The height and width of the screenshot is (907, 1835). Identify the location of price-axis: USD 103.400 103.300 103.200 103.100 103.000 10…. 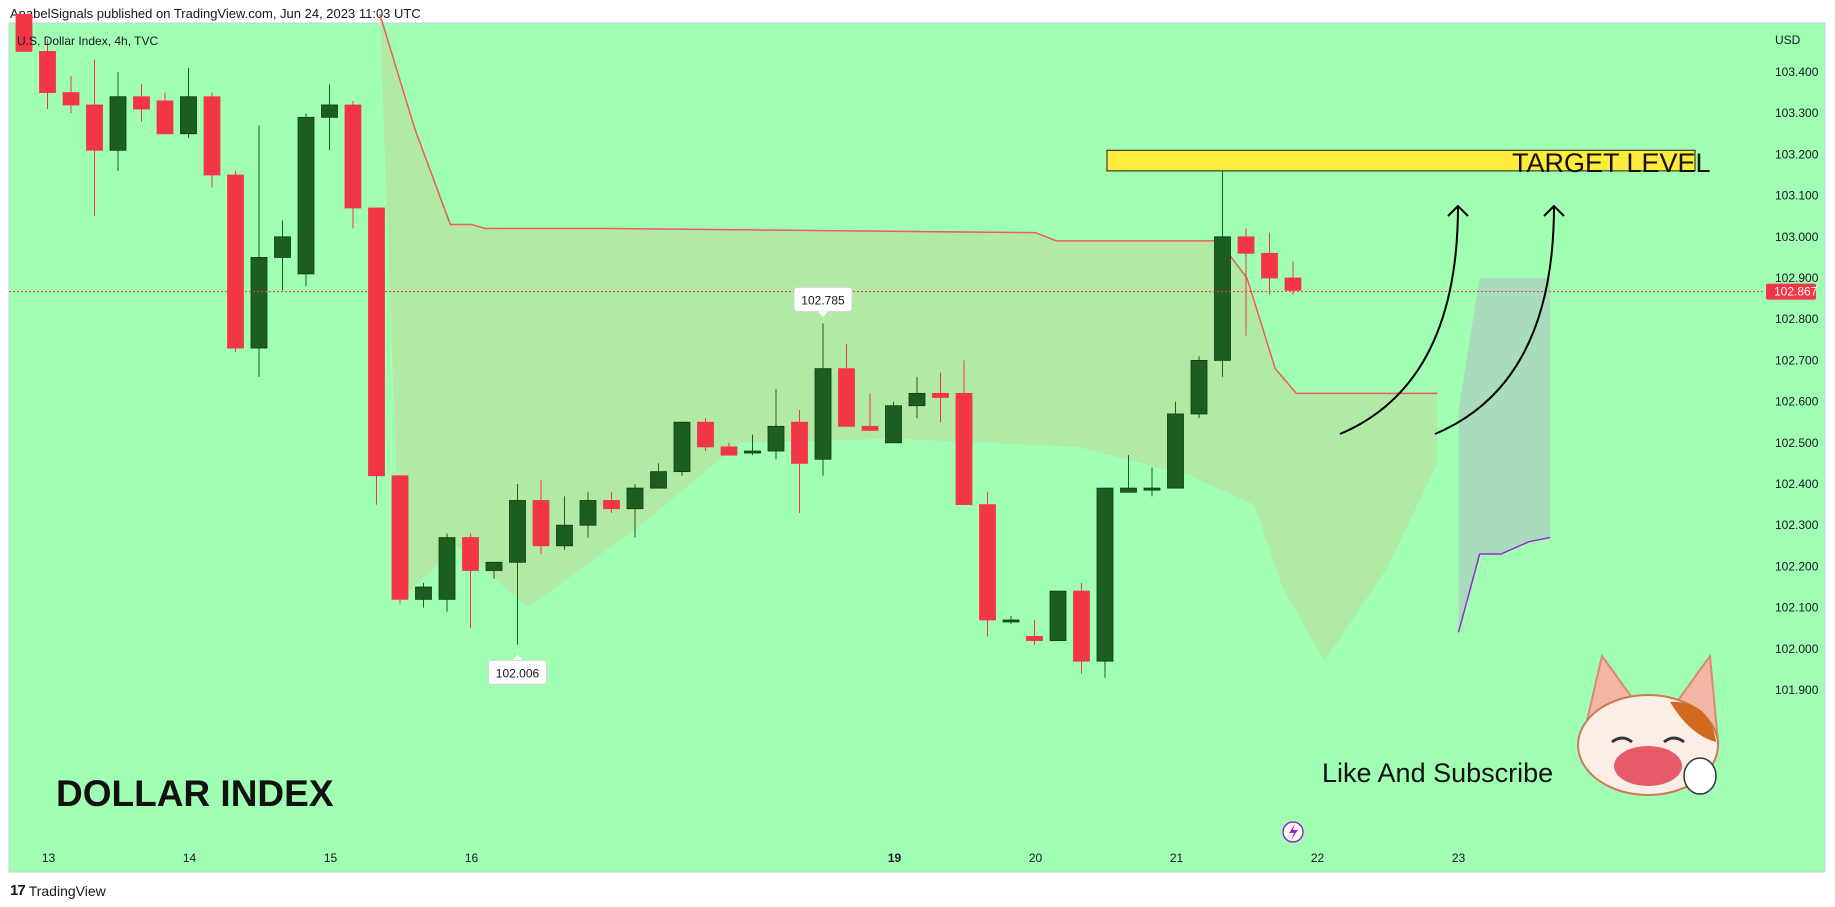
(1792, 365).